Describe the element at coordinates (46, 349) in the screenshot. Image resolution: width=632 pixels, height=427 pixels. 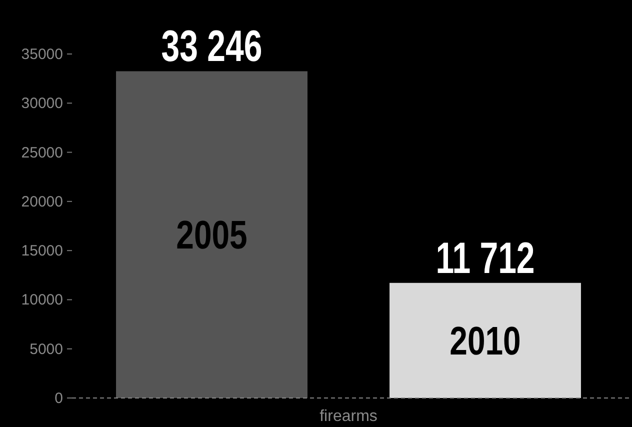
I see `y-tick-label: 5000` at that location.